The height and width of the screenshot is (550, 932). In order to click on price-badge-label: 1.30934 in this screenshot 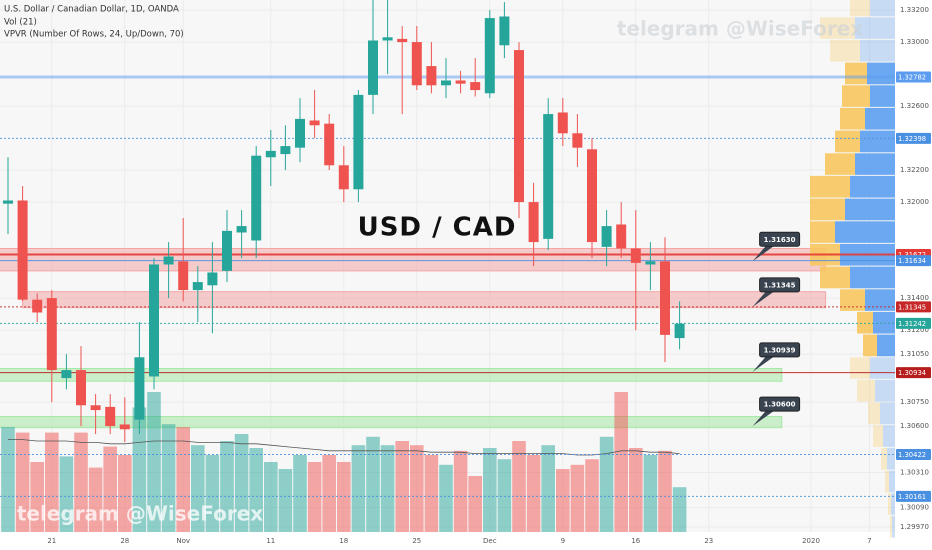, I will do `click(912, 373)`.